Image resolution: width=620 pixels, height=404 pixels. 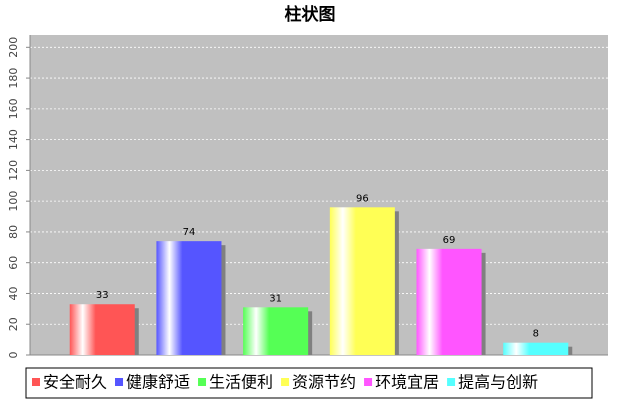 What do you see at coordinates (13, 232) in the screenshot?
I see `y-tick-label: 80` at bounding box center [13, 232].